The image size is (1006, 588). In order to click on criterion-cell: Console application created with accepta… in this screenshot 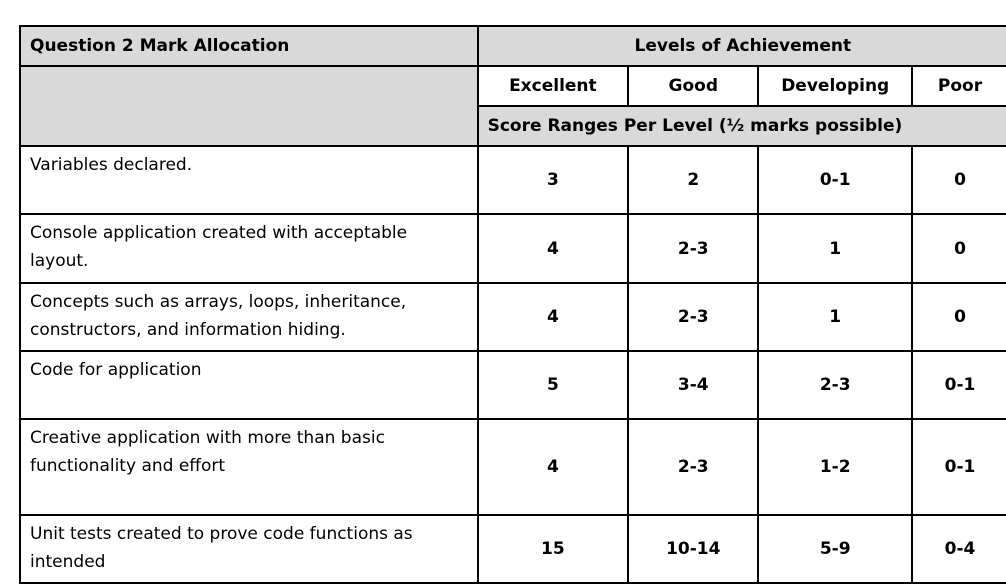, I will do `click(249, 248)`.